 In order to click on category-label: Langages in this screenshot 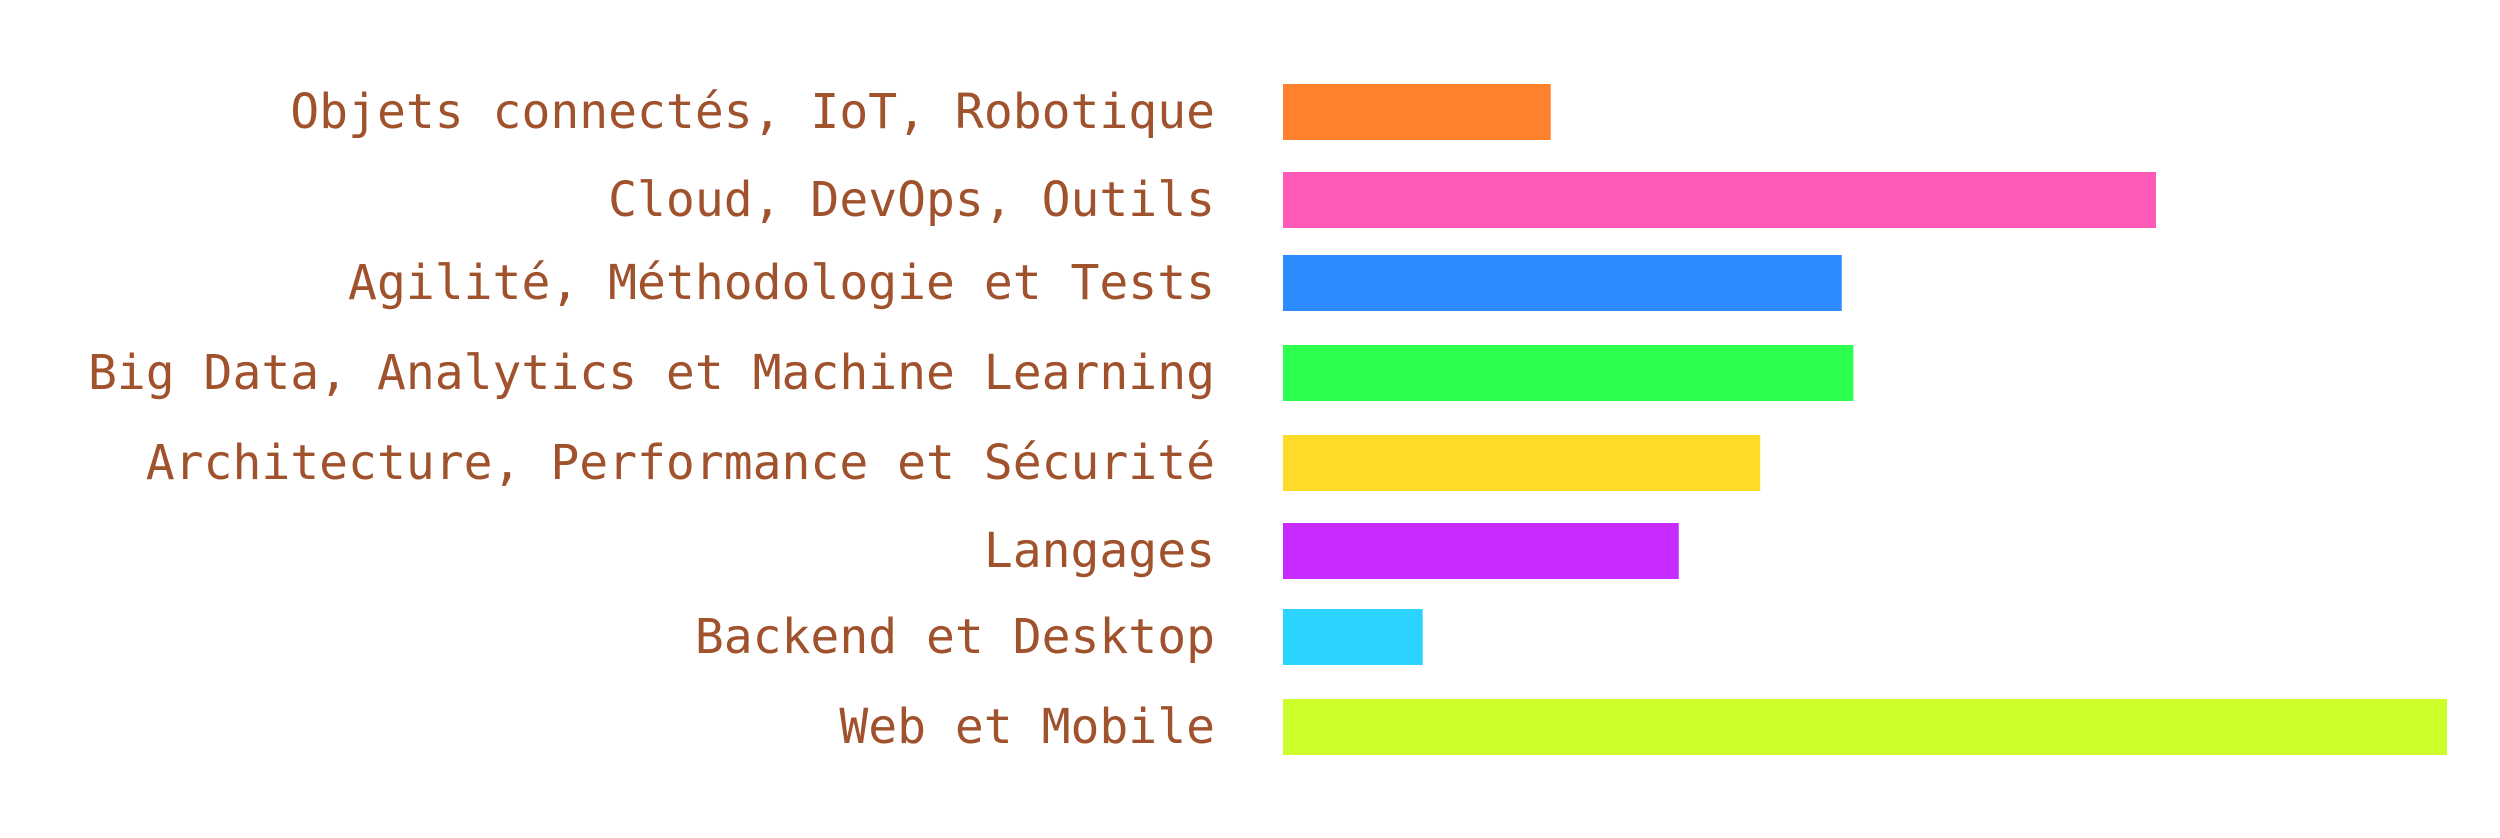, I will do `click(1099, 551)`.